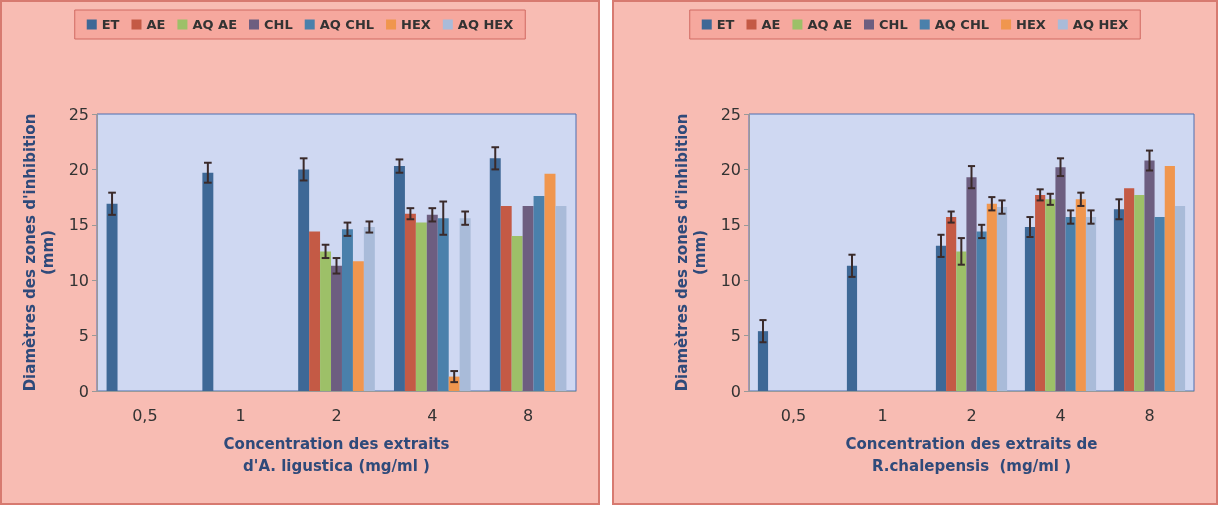  Describe the element at coordinates (971, 455) in the screenshot. I see `x-axis-title: Concentration des extraits de R.chalepensis (mg/ml )` at that location.